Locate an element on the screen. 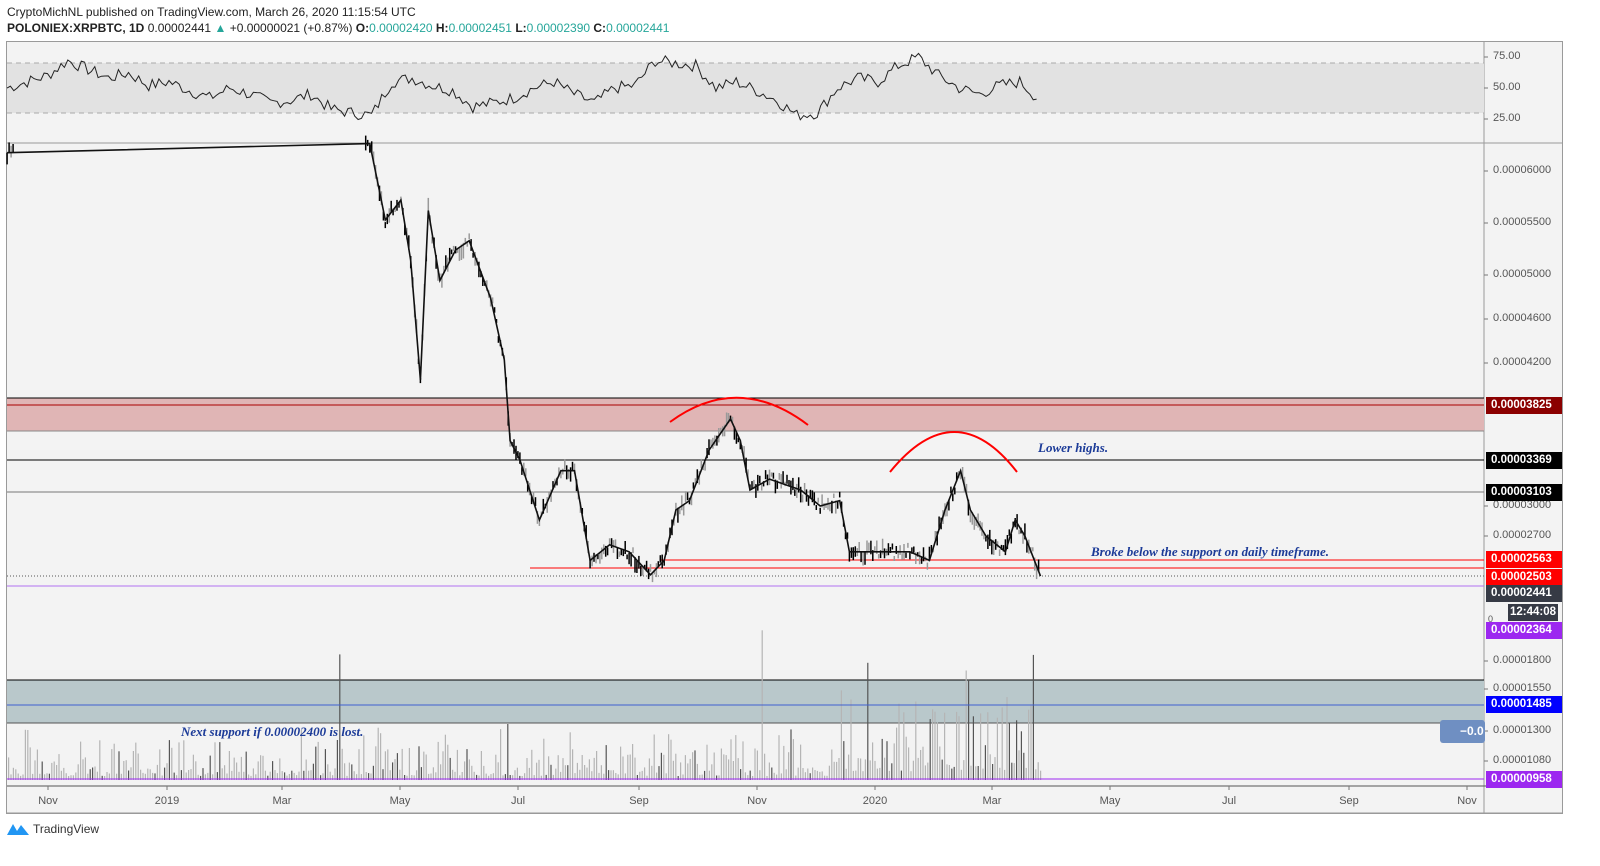 This screenshot has height=866, width=1600. bar-countdown: 12:44:08 is located at coordinates (1533, 612).